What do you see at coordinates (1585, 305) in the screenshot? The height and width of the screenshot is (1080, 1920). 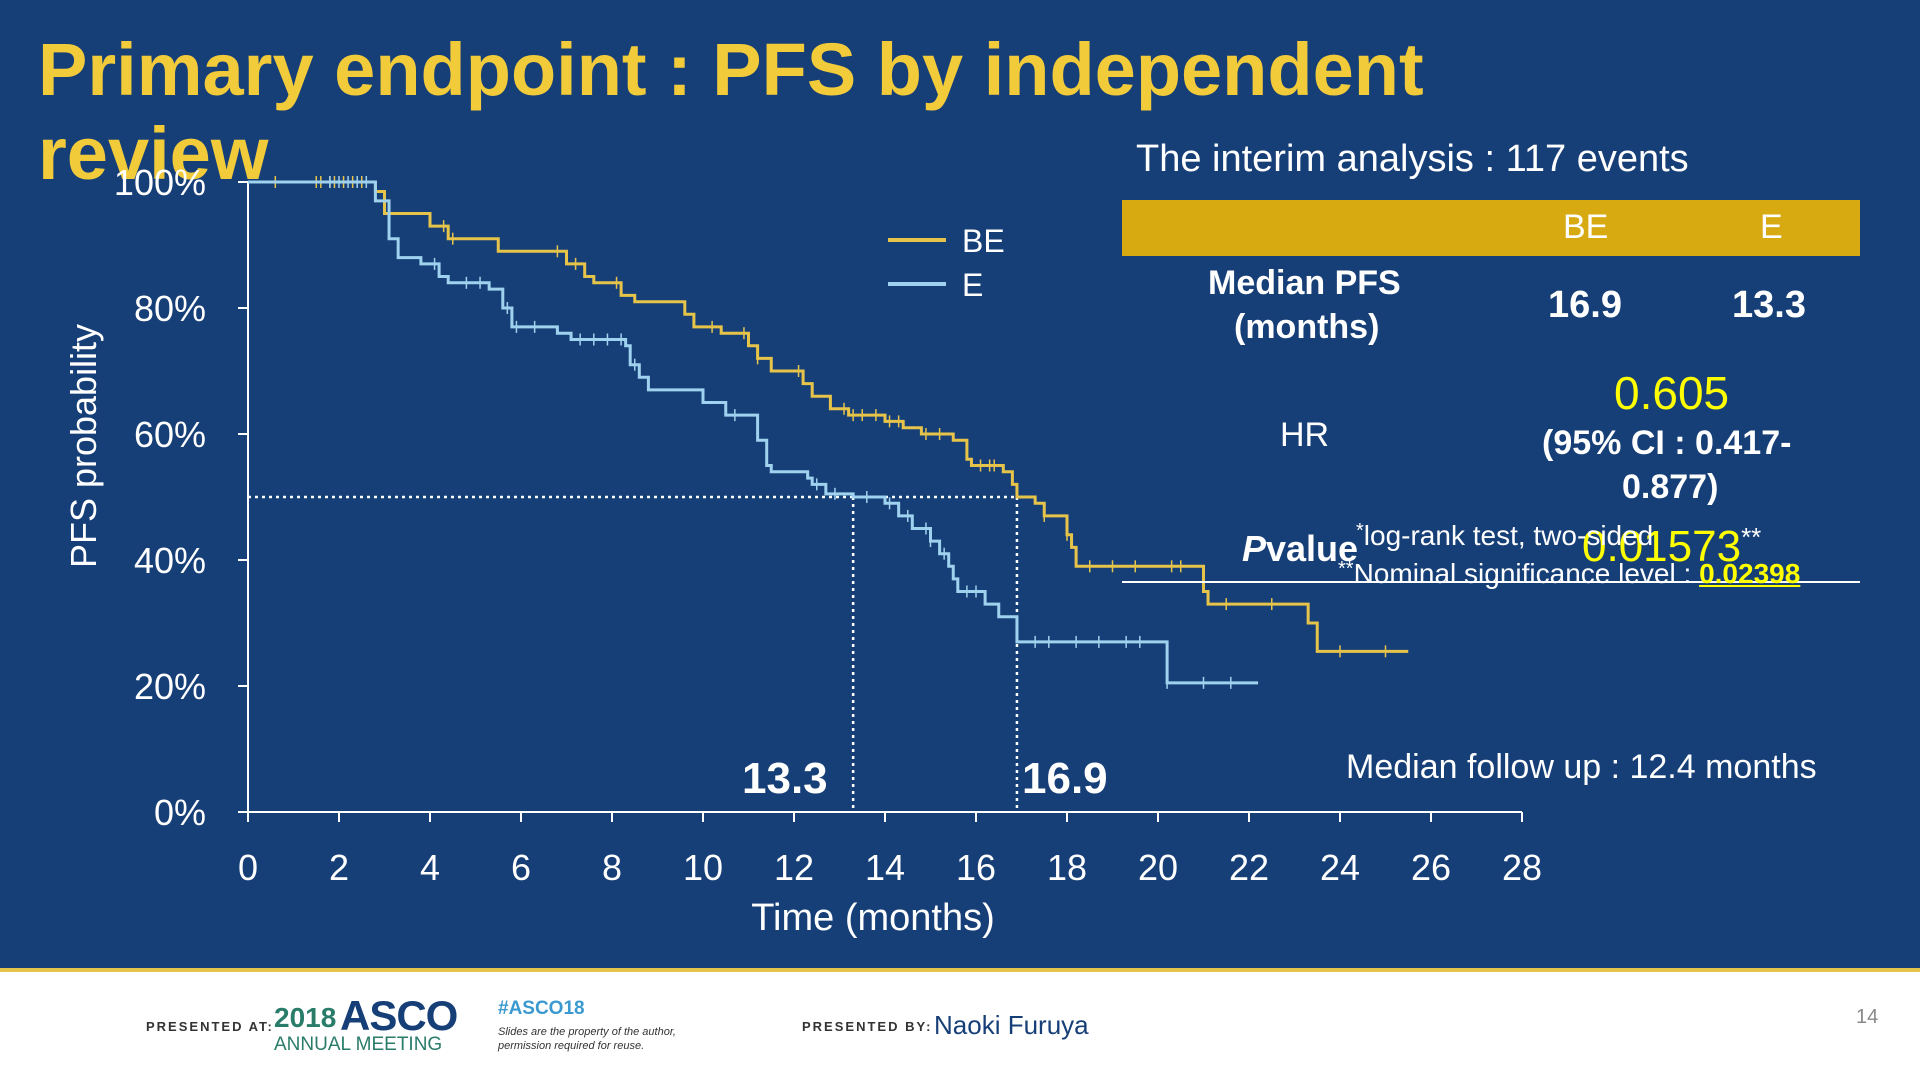 I see `median-pfs-be-value: 16.9` at bounding box center [1585, 305].